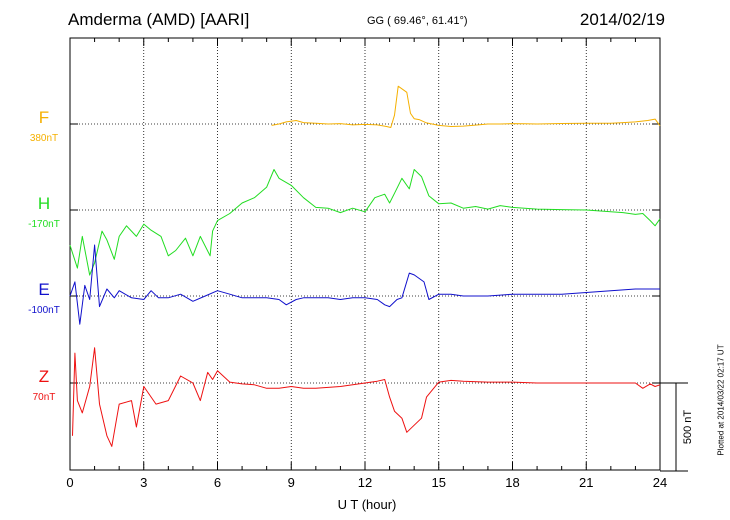 The image size is (730, 520). Describe the element at coordinates (44, 203) in the screenshot. I see `component-label-h: H` at that location.